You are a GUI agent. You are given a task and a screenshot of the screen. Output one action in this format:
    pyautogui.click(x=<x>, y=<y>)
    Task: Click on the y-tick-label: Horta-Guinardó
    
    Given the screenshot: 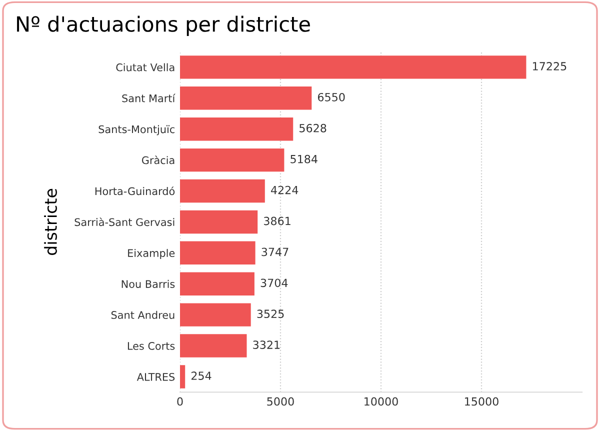 What is the action you would take?
    pyautogui.click(x=135, y=191)
    